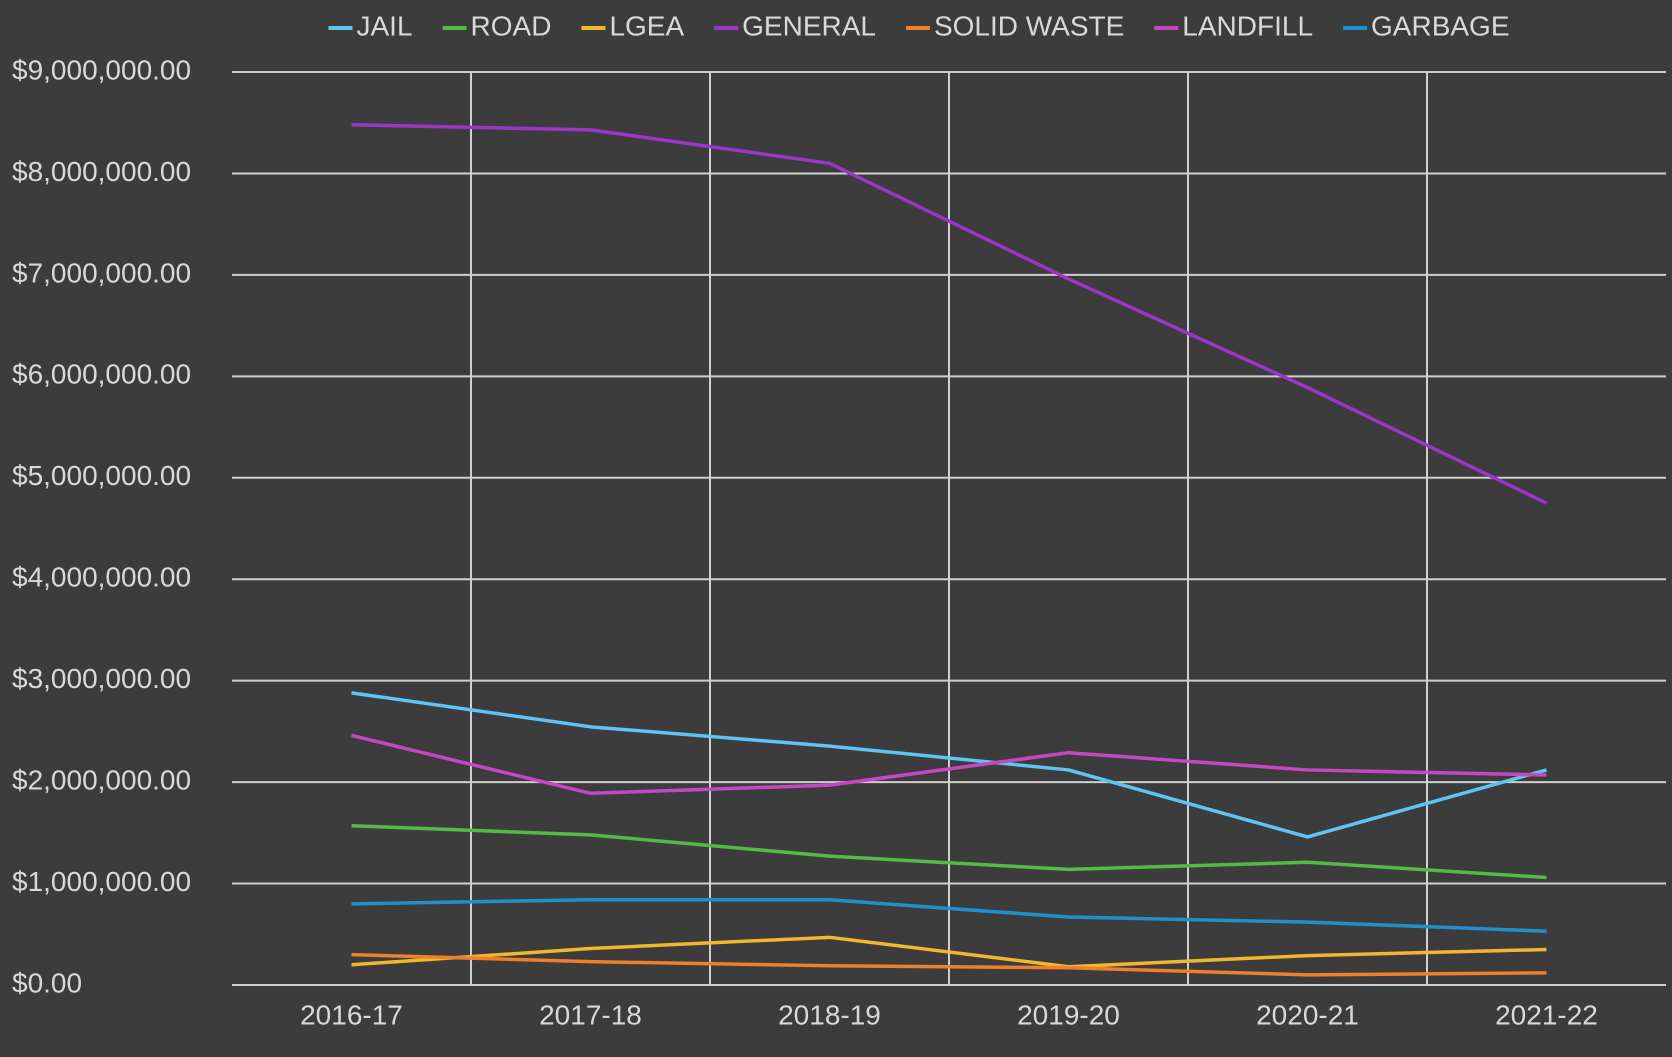 This screenshot has height=1057, width=1672. What do you see at coordinates (101, 577) in the screenshot?
I see `y-tick-label: $4,000,000.00` at bounding box center [101, 577].